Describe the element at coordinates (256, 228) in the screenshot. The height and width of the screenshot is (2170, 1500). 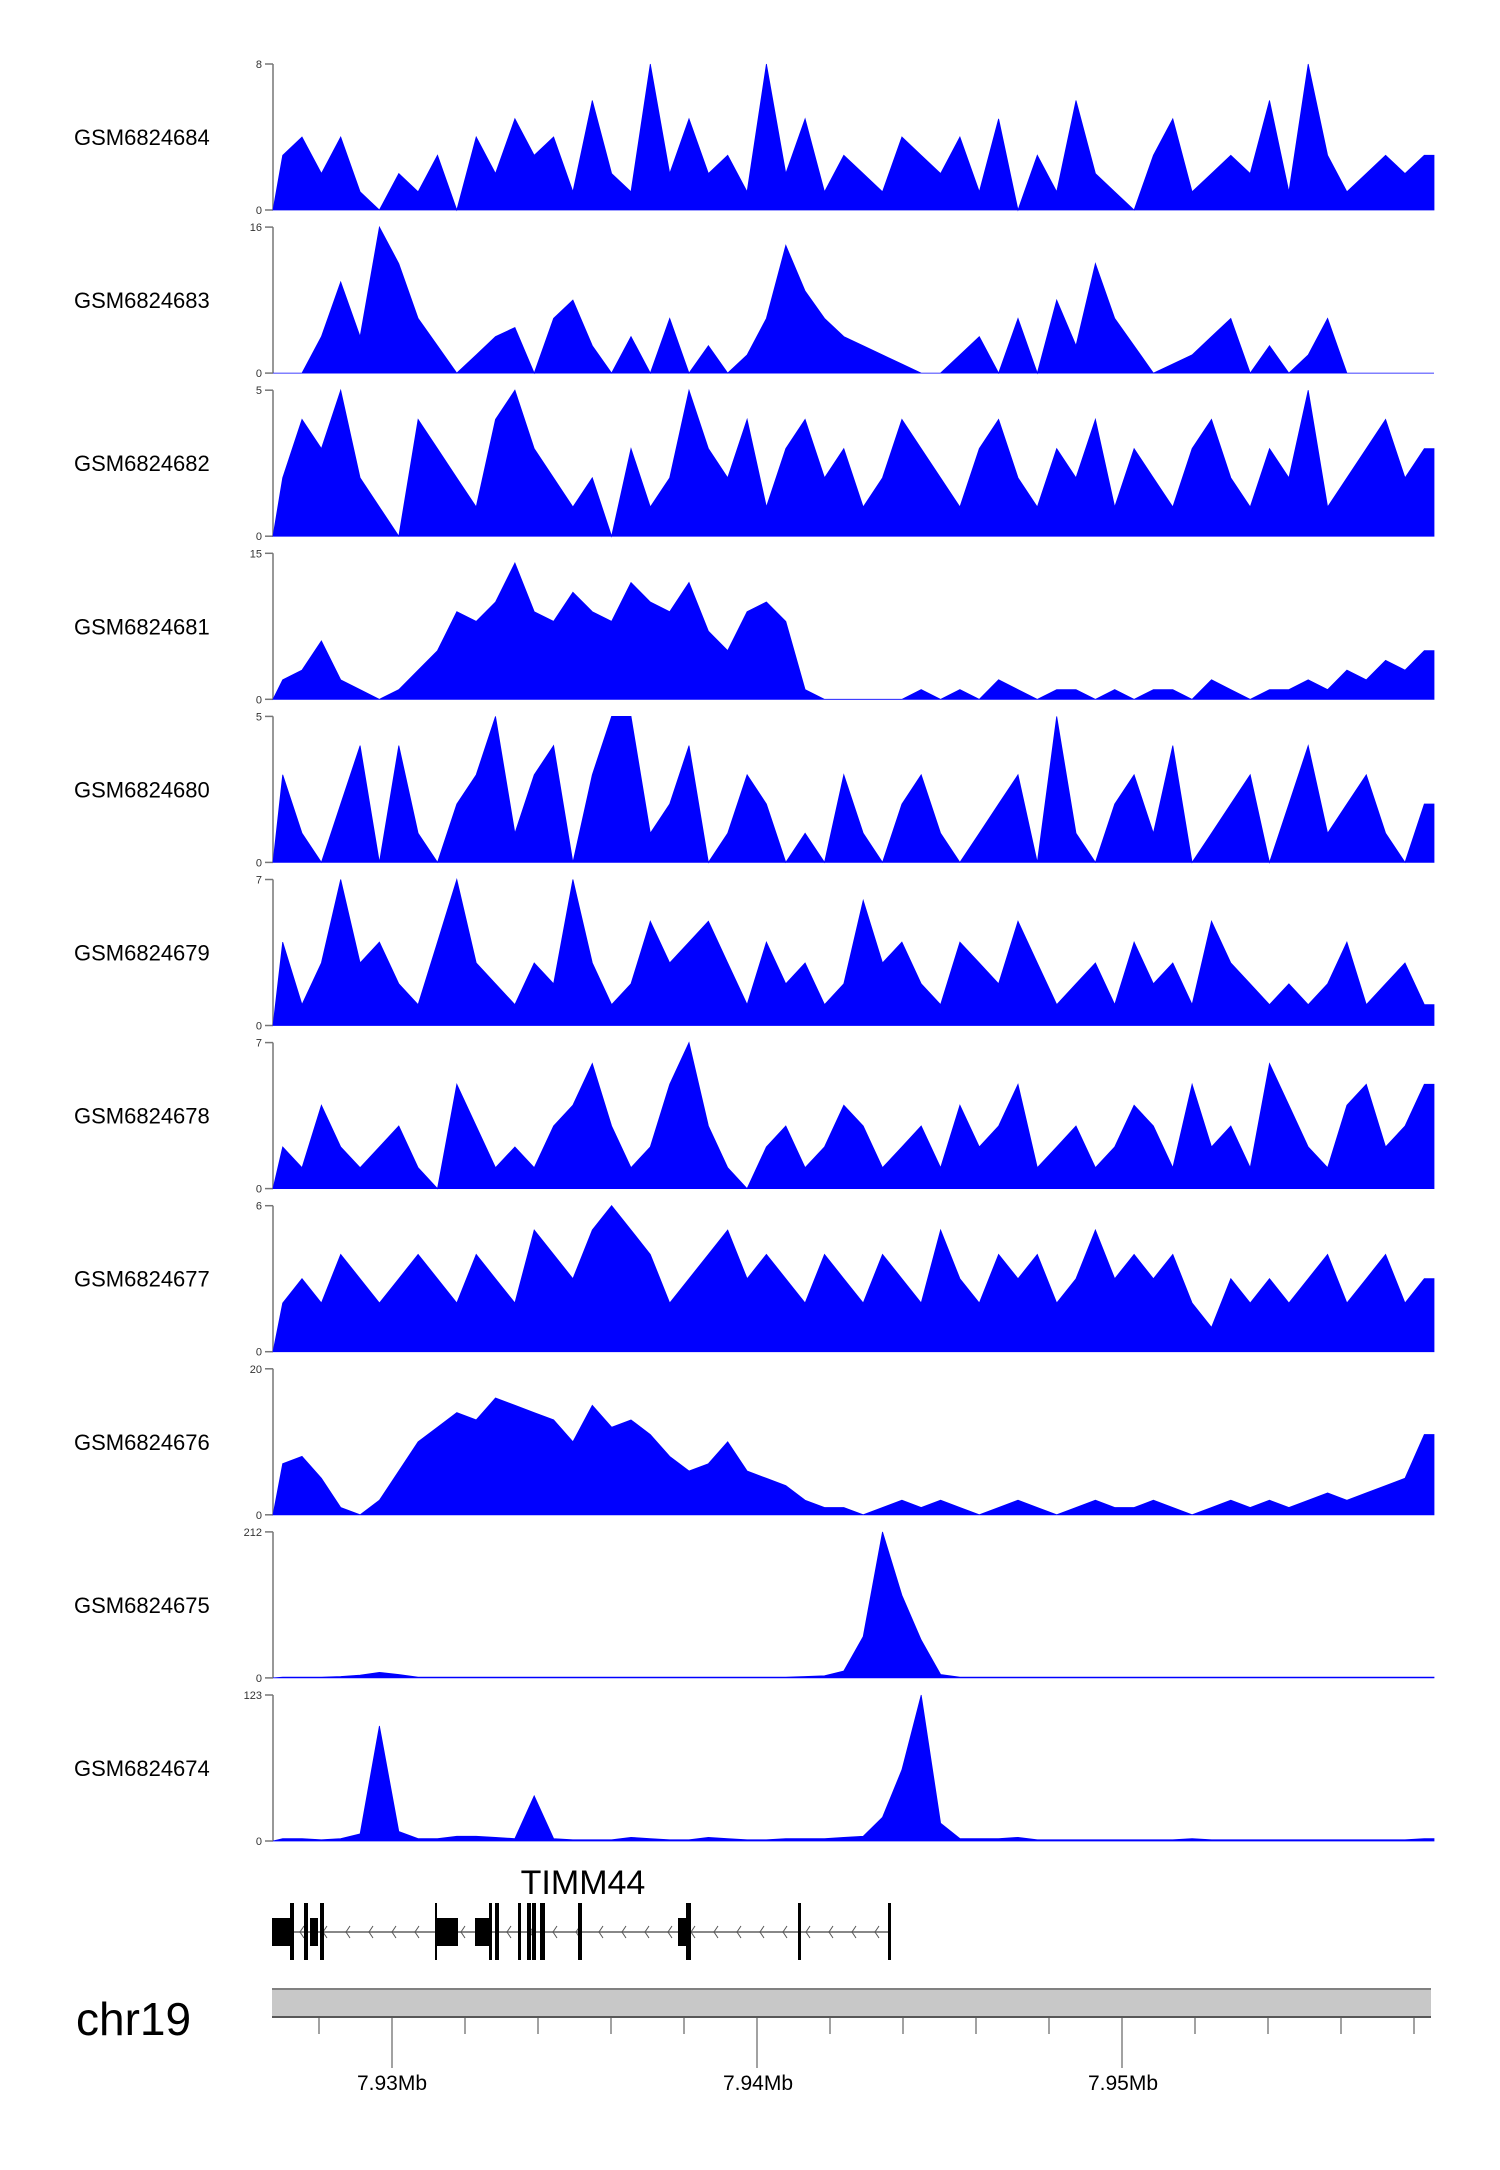
I see `y-tick-label-max: 16` at that location.